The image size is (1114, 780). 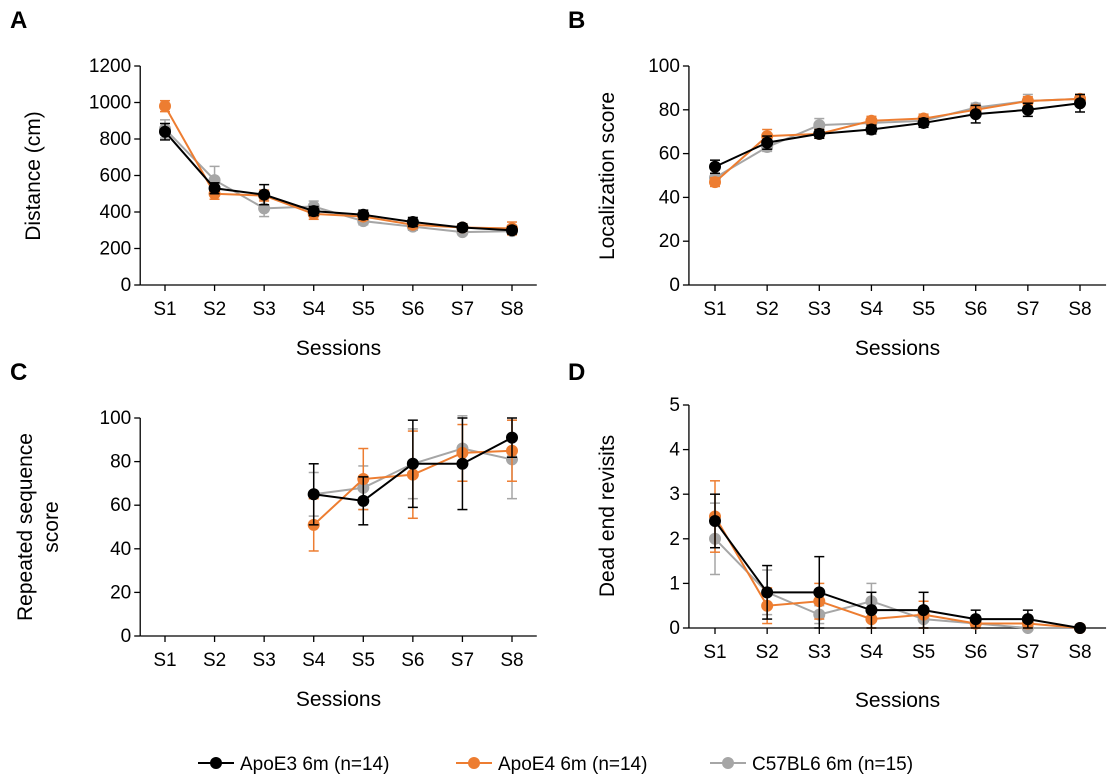 I want to click on legend-label: ApoE4 6m (n=14), so click(x=572, y=764).